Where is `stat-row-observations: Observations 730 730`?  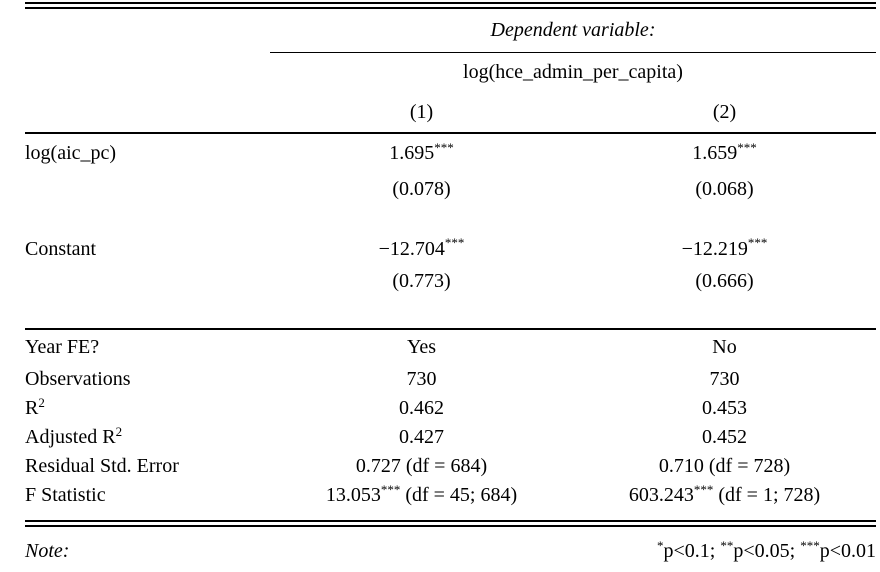 stat-row-observations: Observations 730 730 is located at coordinates (450, 379).